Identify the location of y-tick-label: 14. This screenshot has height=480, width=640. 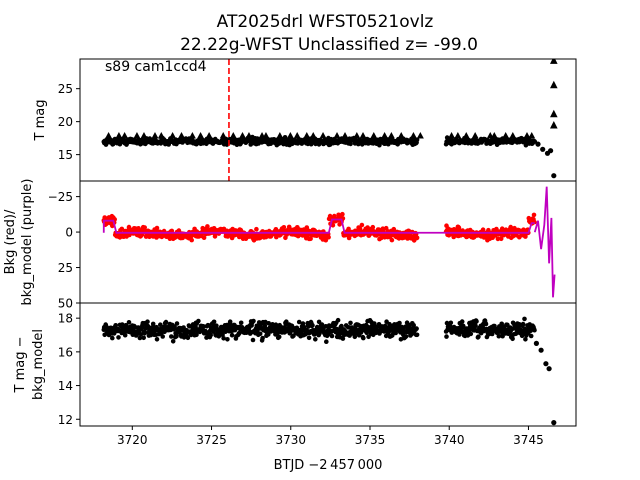
(65, 386).